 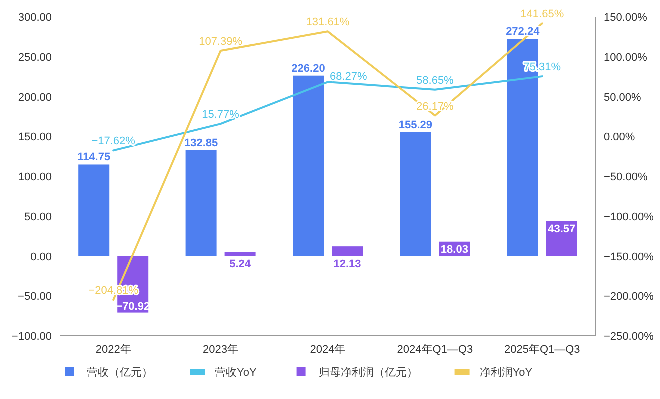 What do you see at coordinates (328, 22) in the screenshot?
I see `data-label: 131.61%` at bounding box center [328, 22].